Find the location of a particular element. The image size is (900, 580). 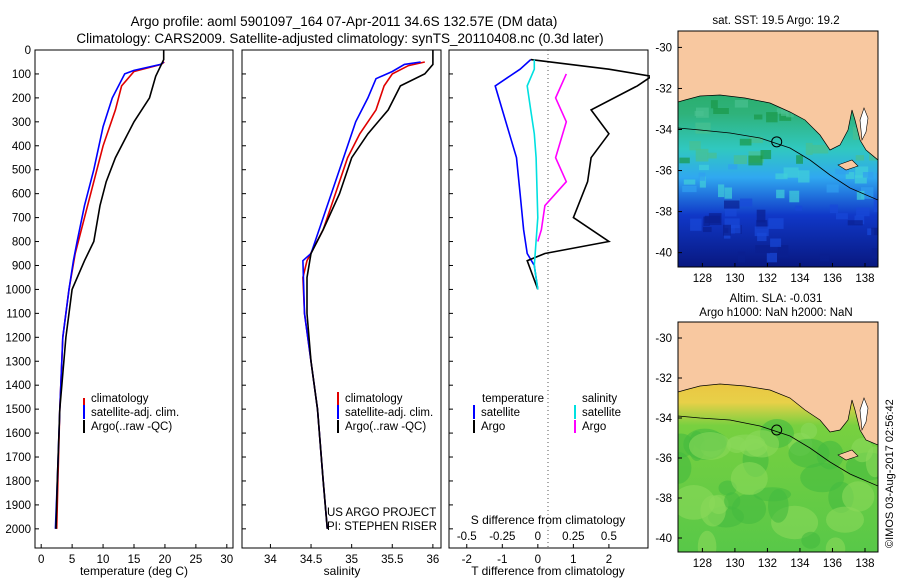

depth-tick-label: 1400 is located at coordinates (18, 386).